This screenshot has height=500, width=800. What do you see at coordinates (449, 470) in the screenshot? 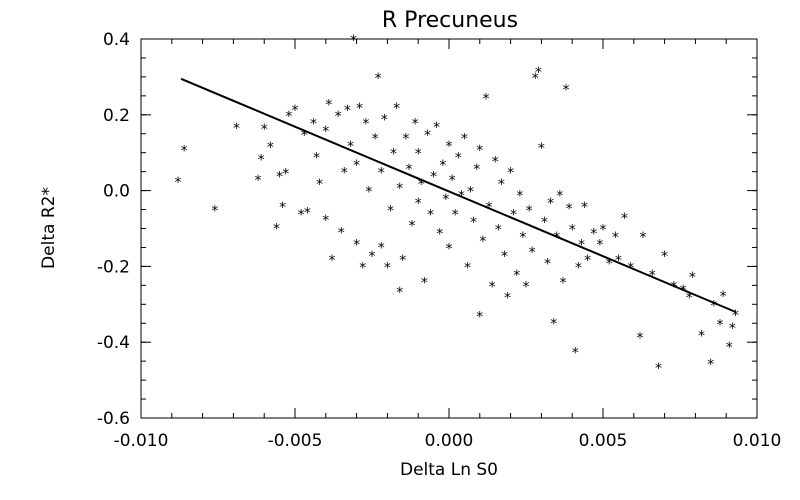
I see `x-axis-label: Delta Ln S0` at bounding box center [449, 470].